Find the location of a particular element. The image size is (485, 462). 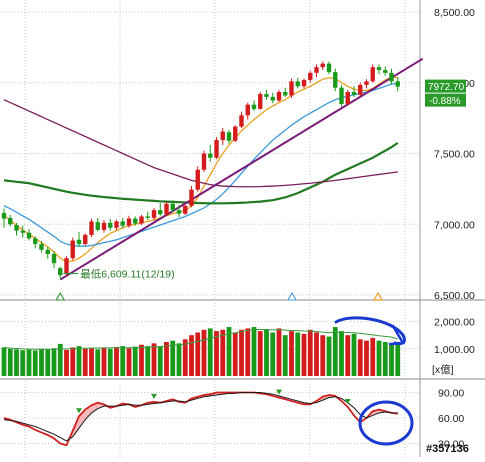

y-tick-label: 6,500.00 is located at coordinates (454, 296).